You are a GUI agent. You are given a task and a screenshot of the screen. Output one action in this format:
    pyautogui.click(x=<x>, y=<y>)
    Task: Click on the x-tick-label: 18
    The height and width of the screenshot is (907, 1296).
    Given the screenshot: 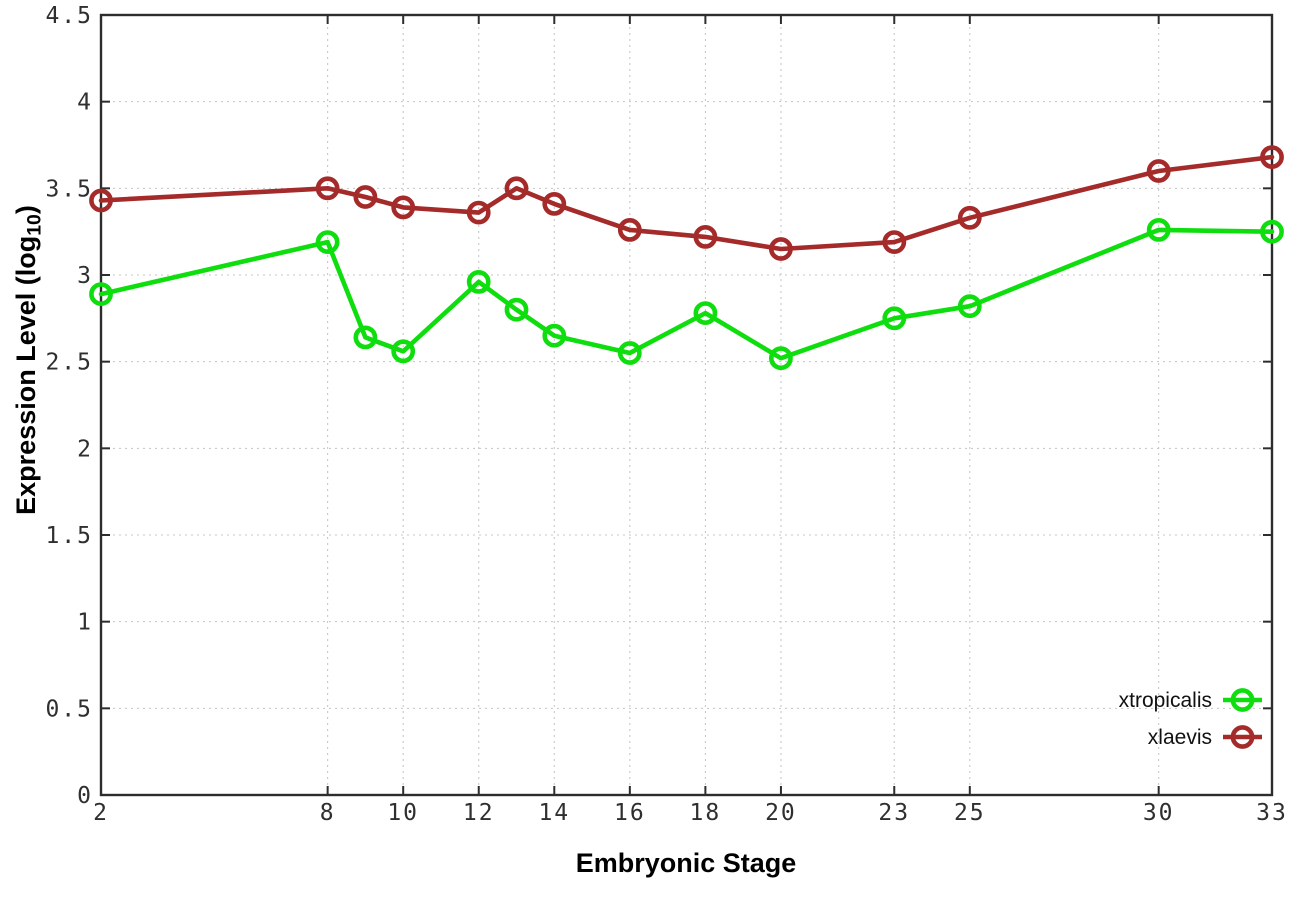 What is the action you would take?
    pyautogui.click(x=706, y=813)
    